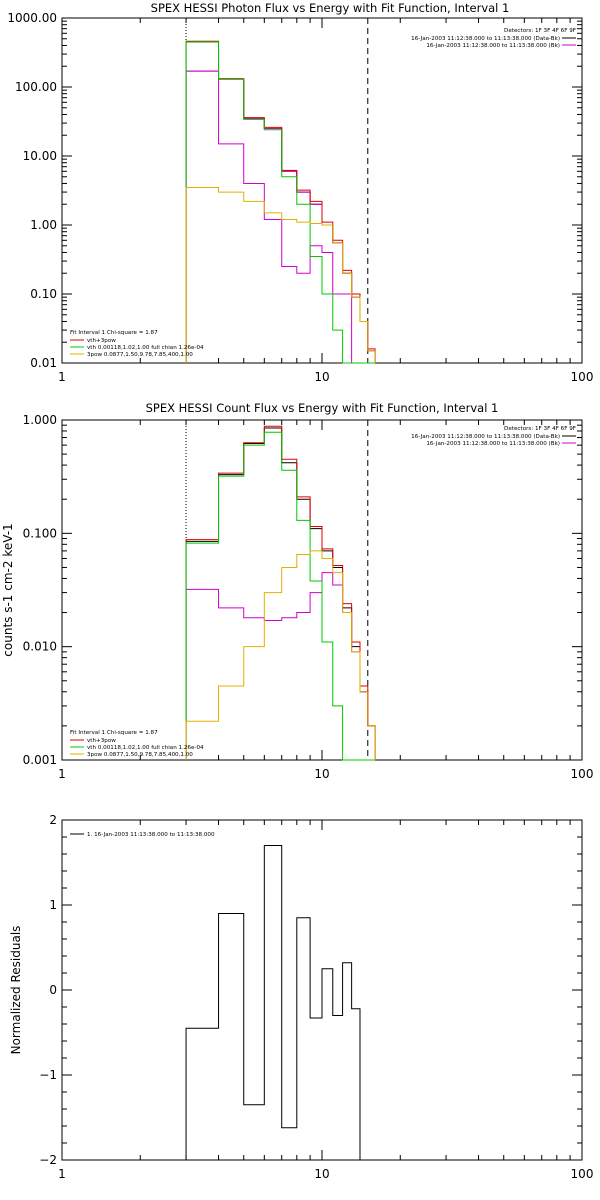 The width and height of the screenshot is (600, 1200). I want to click on y-tick-label: 100.00, so click(36, 87).